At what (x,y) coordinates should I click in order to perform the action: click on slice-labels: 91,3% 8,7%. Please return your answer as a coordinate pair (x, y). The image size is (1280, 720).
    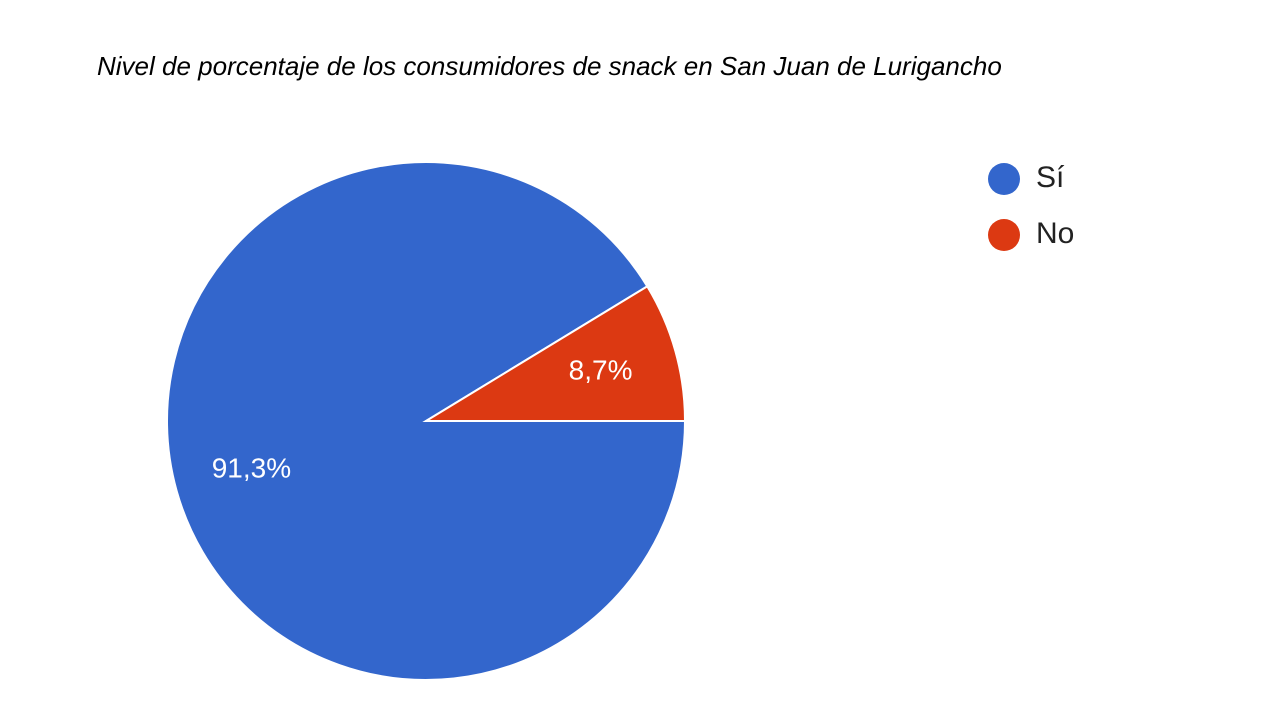
    Looking at the image, I should click on (422, 418).